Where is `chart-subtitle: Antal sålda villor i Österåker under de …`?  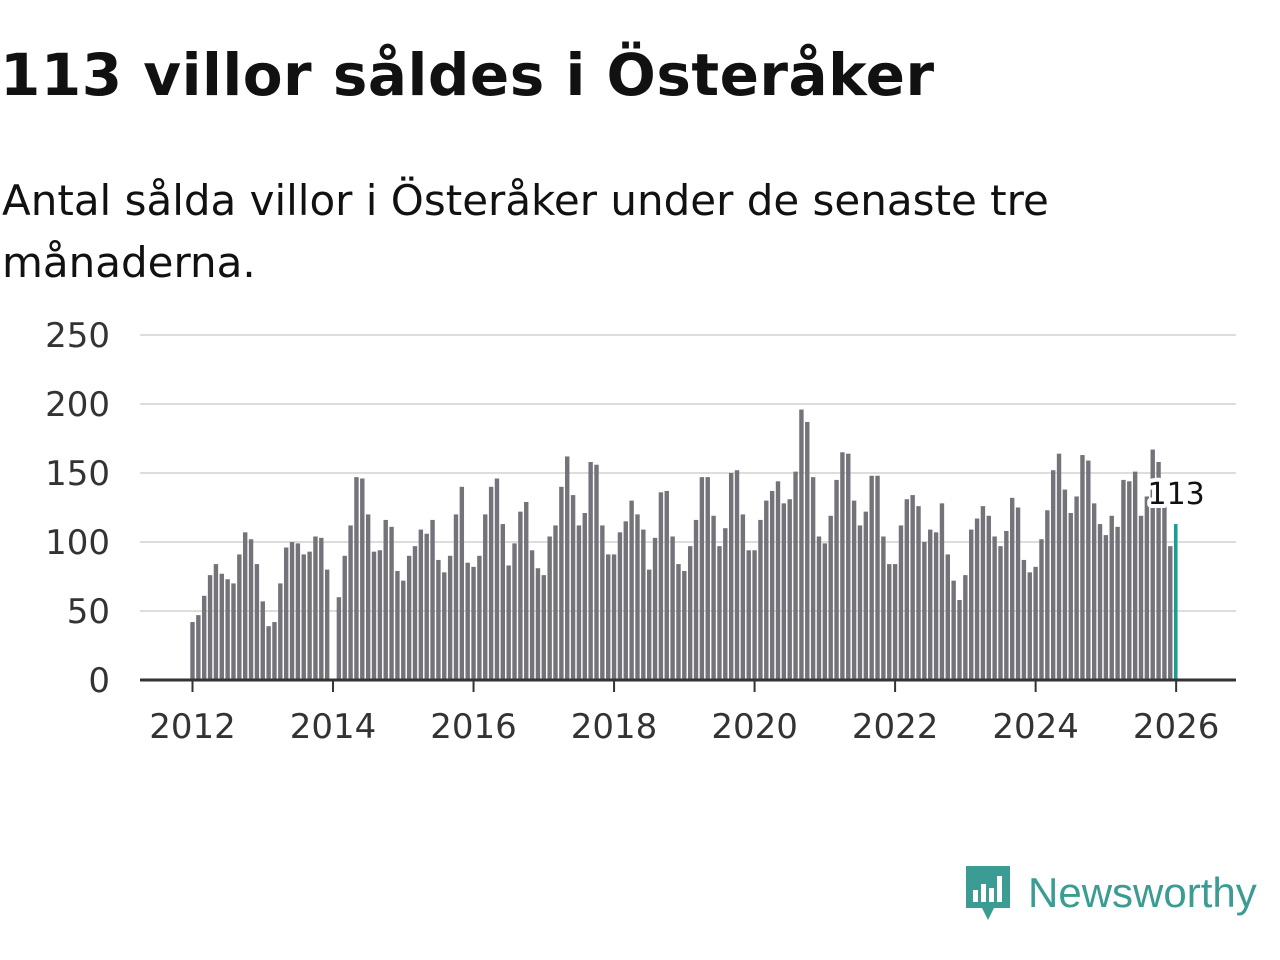 chart-subtitle: Antal sålda villor i Österåker under de … is located at coordinates (525, 231).